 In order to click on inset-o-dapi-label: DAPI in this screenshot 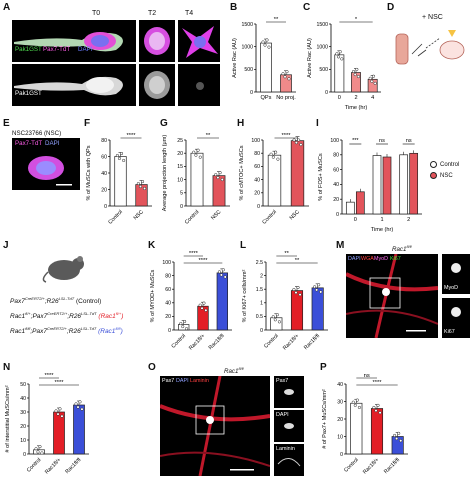, I will do `click(282, 415)`.